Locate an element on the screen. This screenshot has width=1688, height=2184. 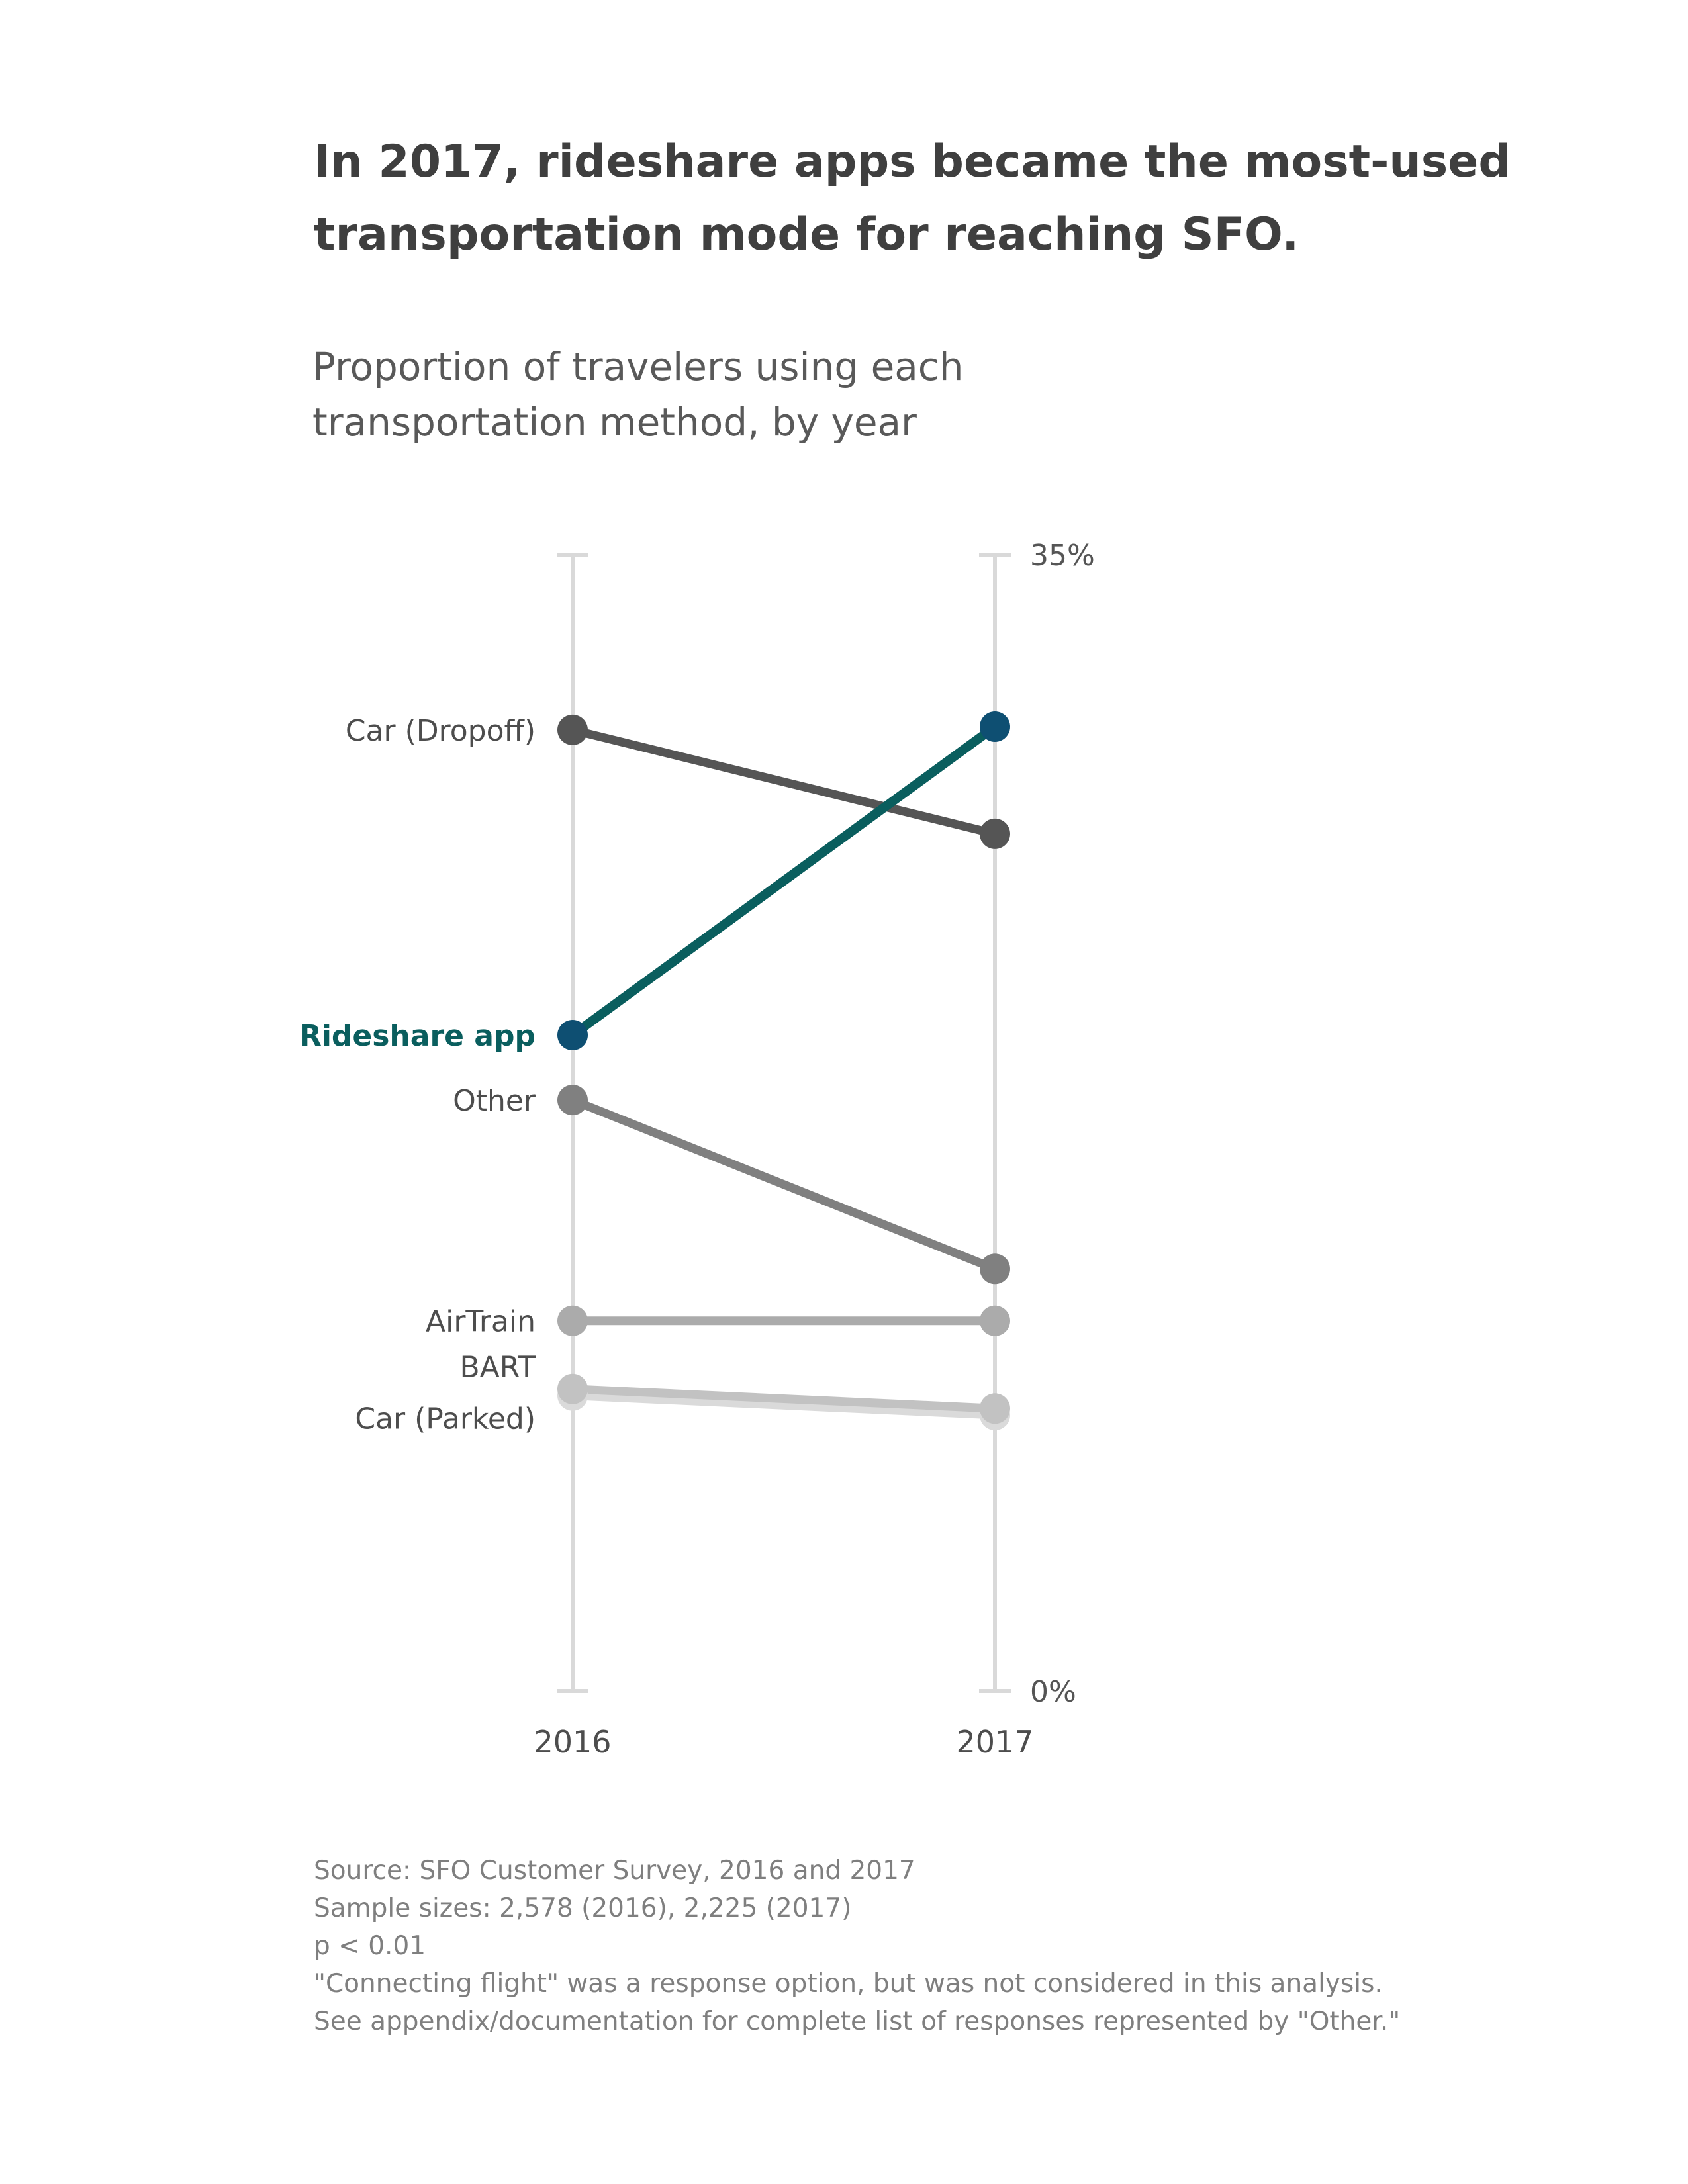
y-tick-label-max: 35% is located at coordinates (1062, 555).